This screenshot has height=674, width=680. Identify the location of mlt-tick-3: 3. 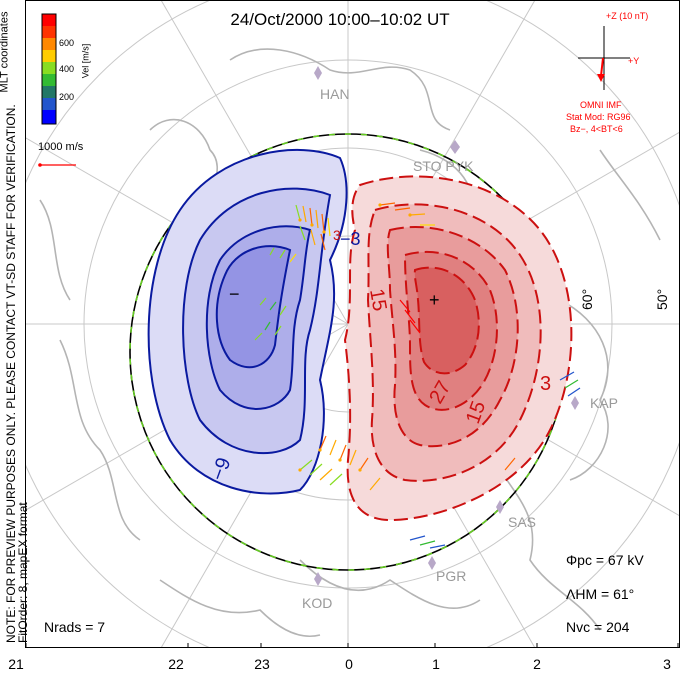
(667, 664).